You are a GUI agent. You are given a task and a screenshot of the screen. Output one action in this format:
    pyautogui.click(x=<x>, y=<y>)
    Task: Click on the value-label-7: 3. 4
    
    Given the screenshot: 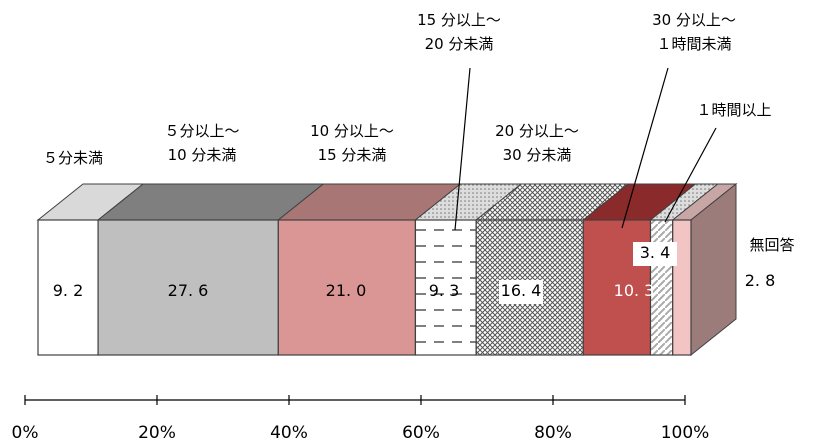 What is the action you would take?
    pyautogui.click(x=655, y=252)
    